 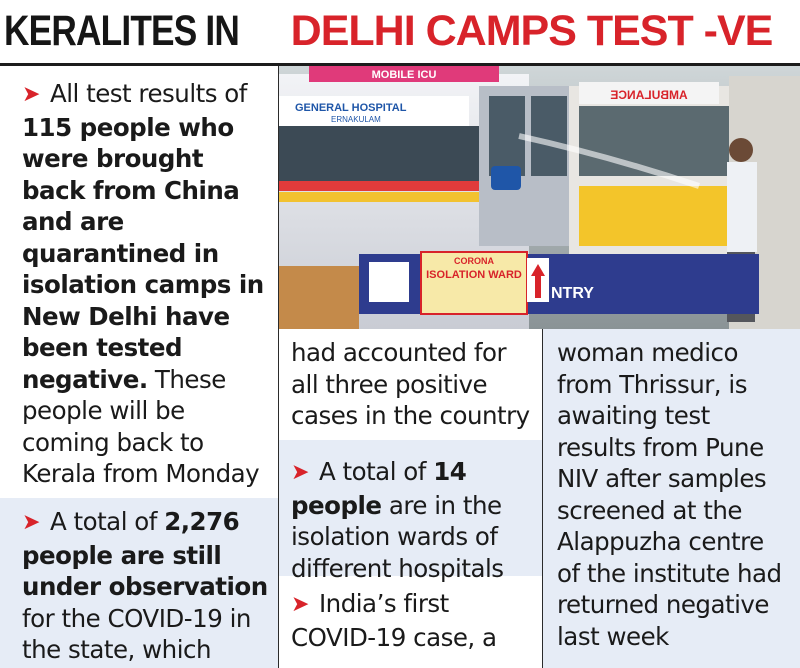 I want to click on sign-entry-text: NTRY, so click(x=572, y=293).